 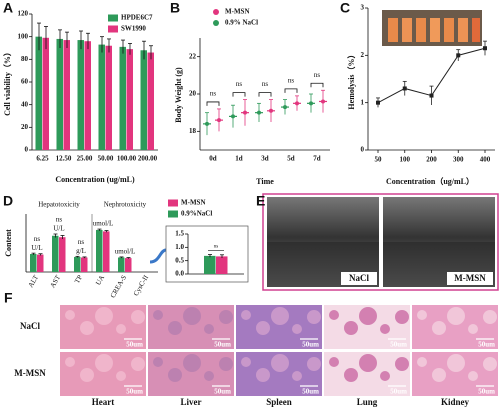 I want to click on y-axis-label: Content, so click(x=8, y=243).